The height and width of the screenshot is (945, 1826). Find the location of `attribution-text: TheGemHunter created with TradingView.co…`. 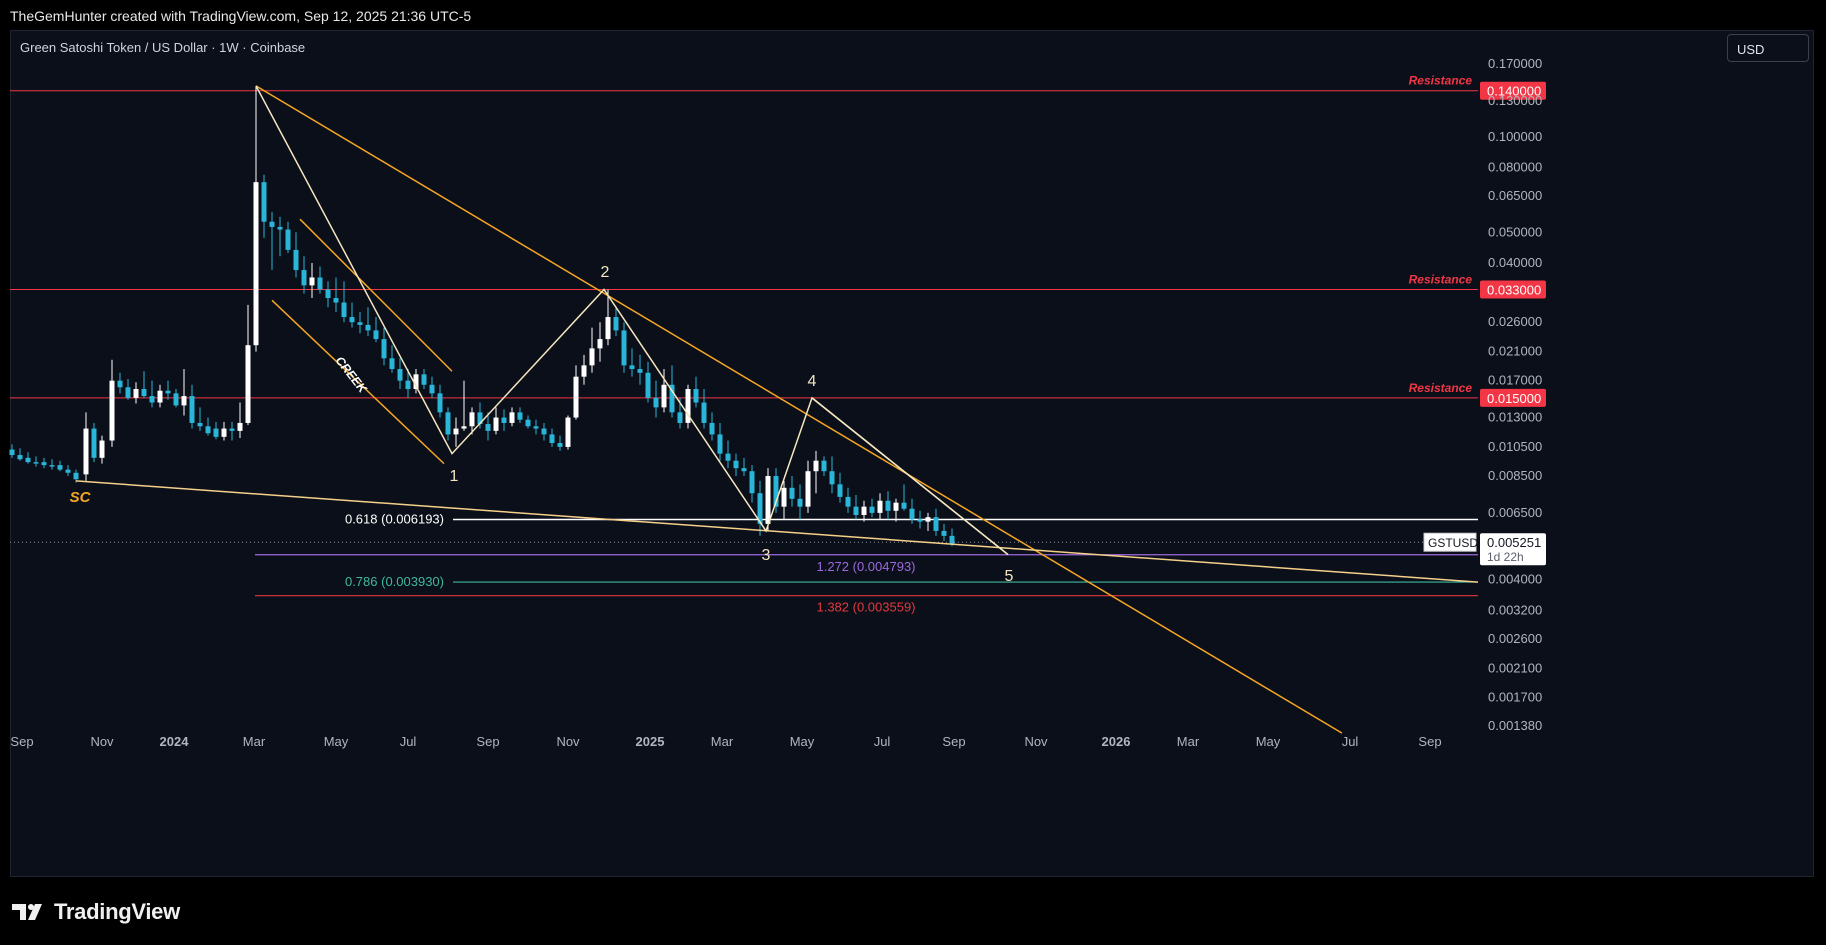

attribution-text: TheGemHunter created with TradingView.co… is located at coordinates (241, 16).